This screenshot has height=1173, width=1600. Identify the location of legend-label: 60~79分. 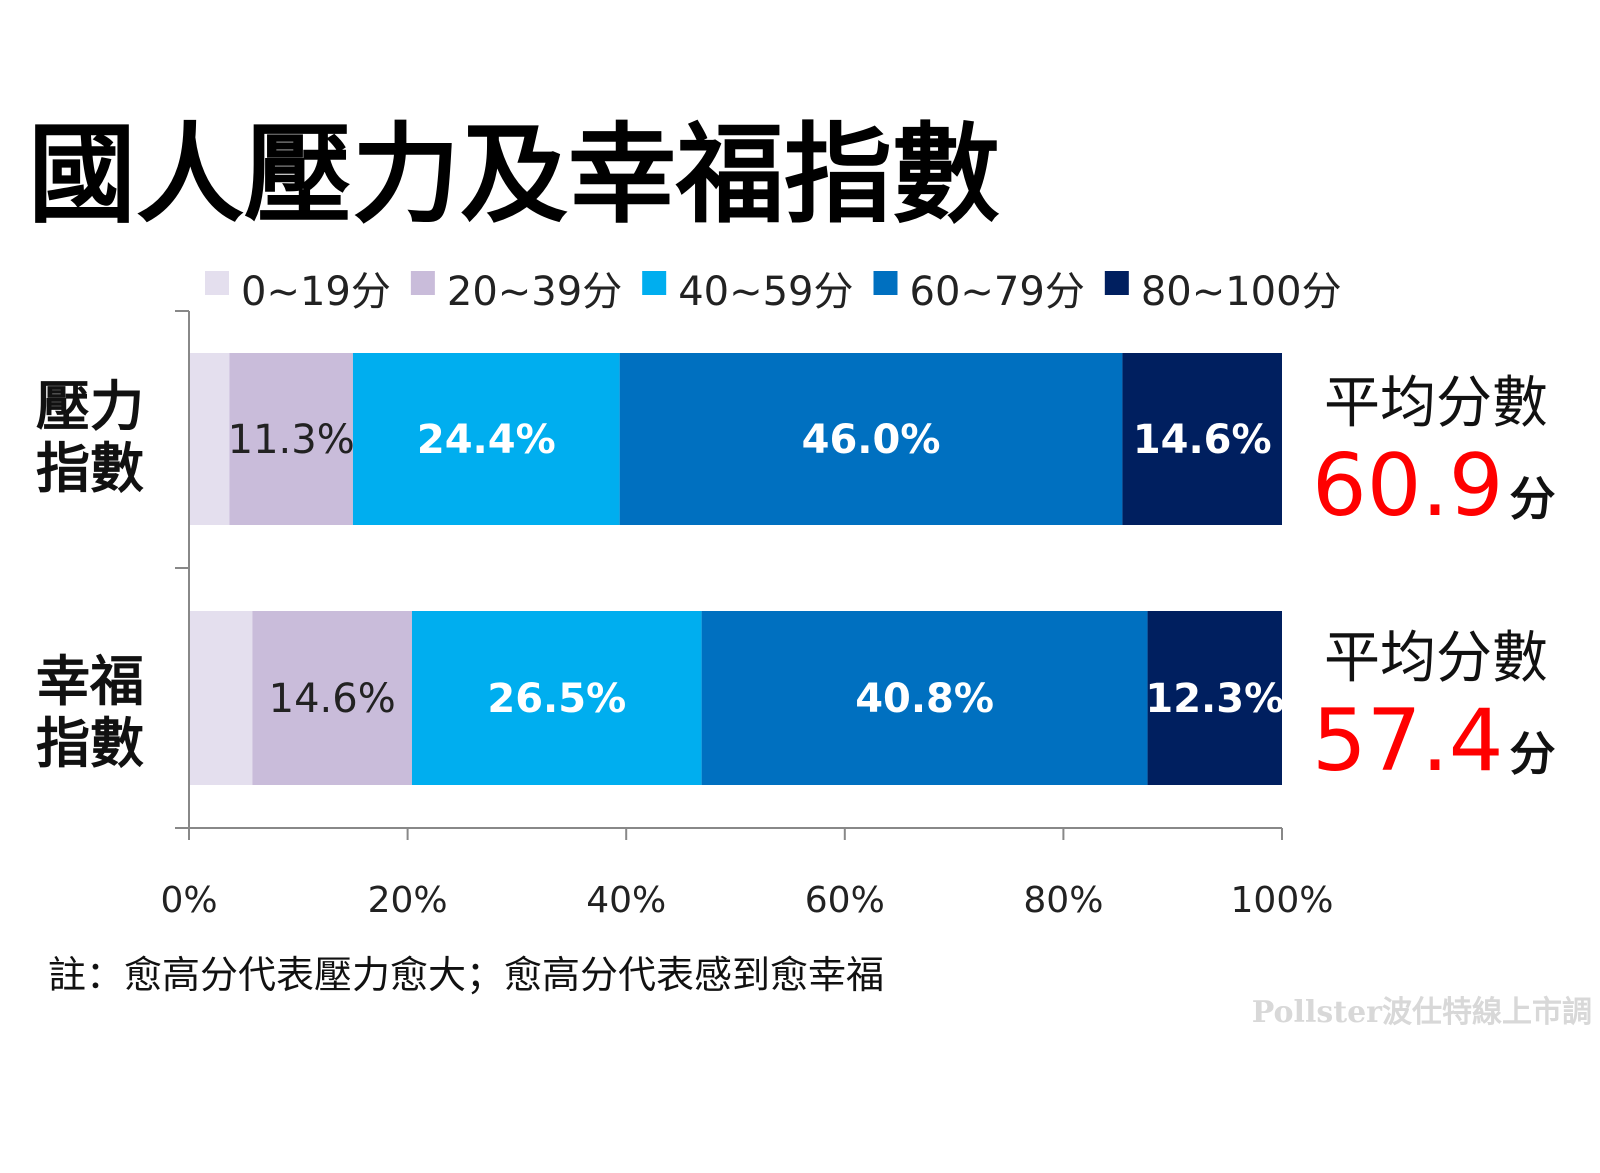
(997, 292).